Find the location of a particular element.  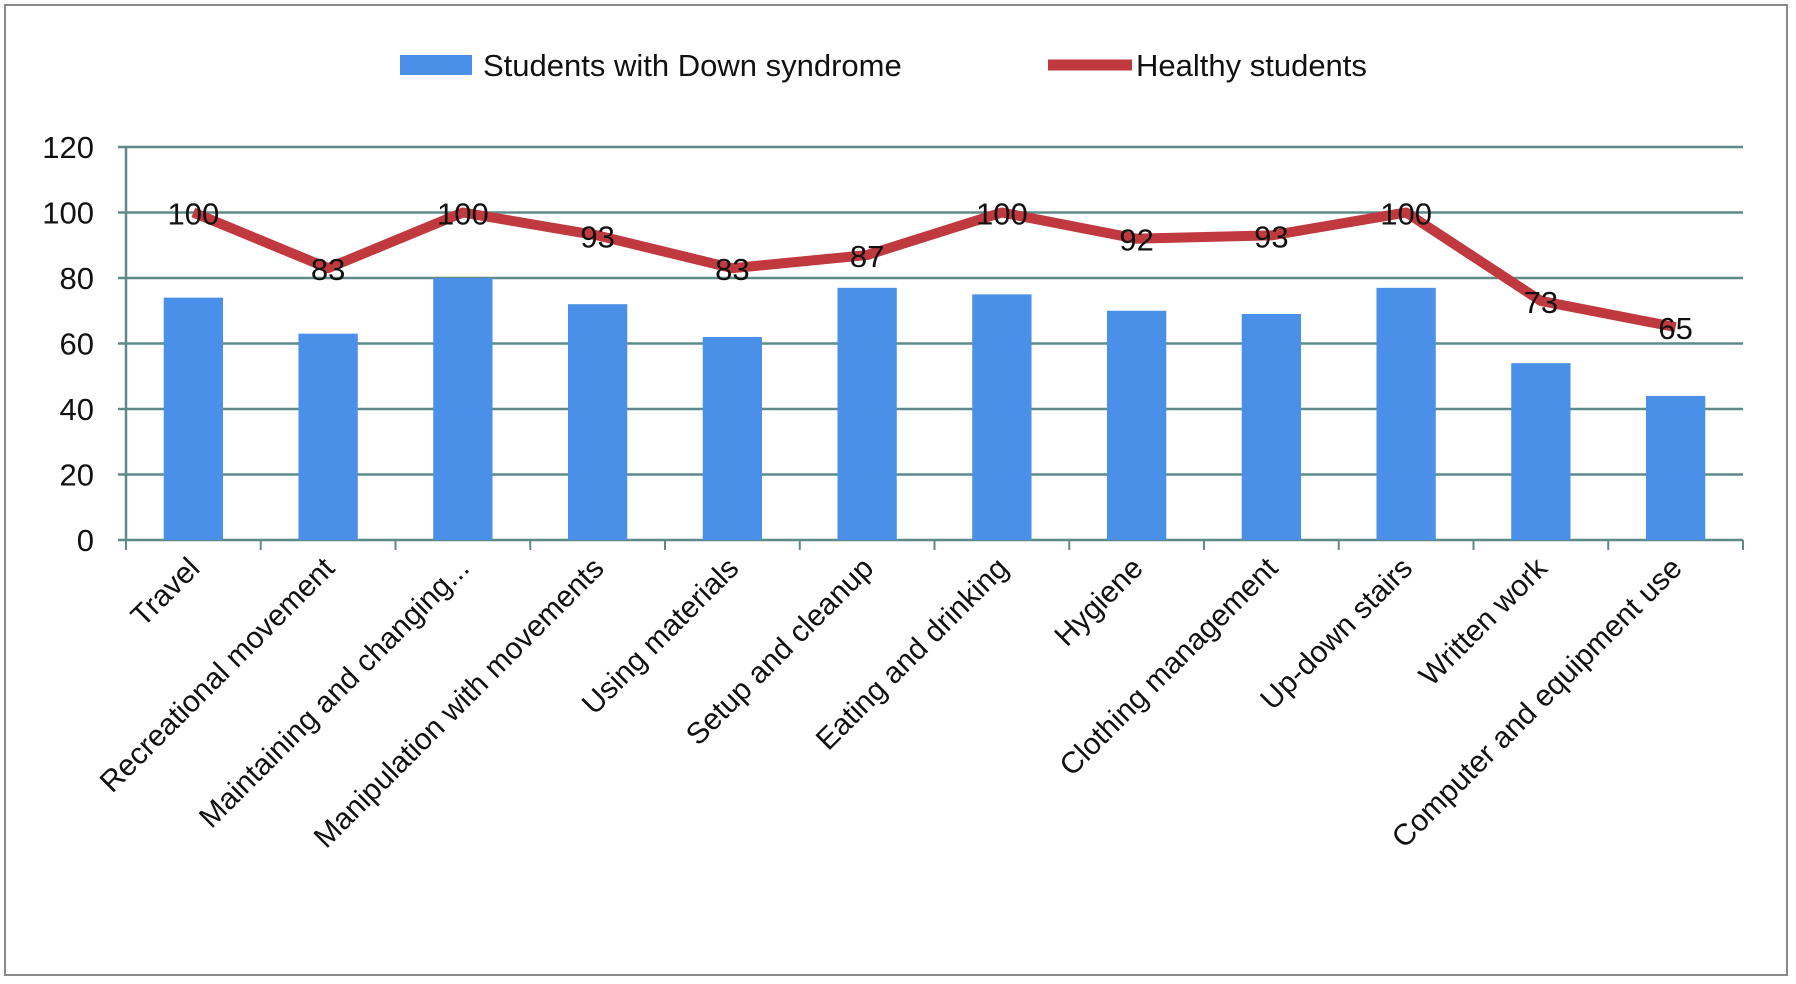

x-tick-label: Hygiene is located at coordinates (1098, 602).